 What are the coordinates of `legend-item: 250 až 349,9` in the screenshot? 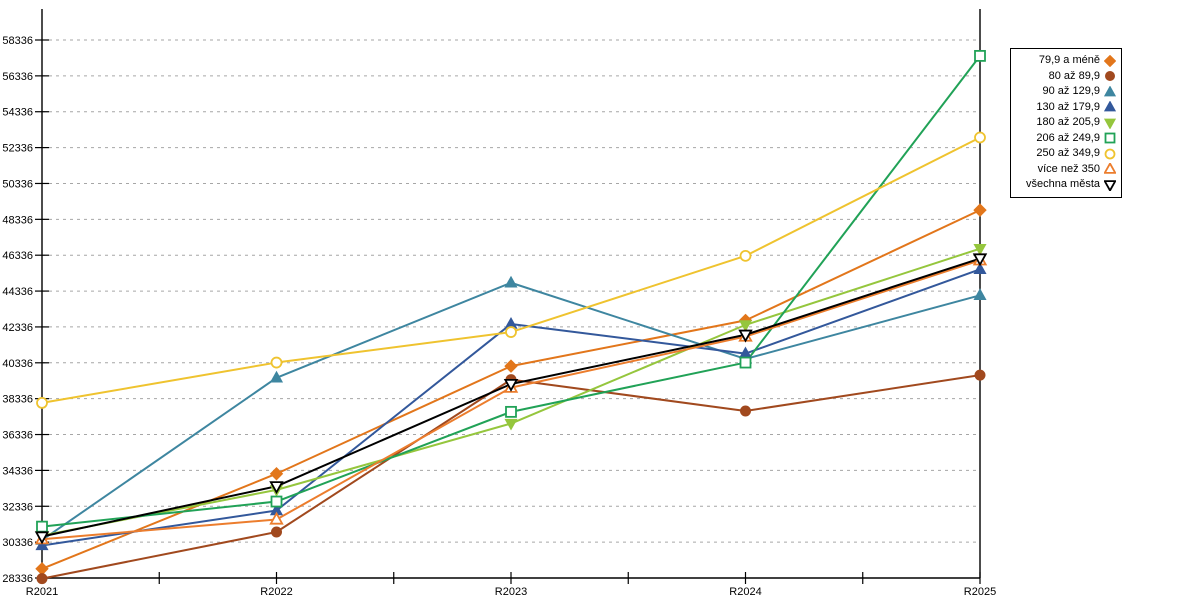 It's located at (1065, 154).